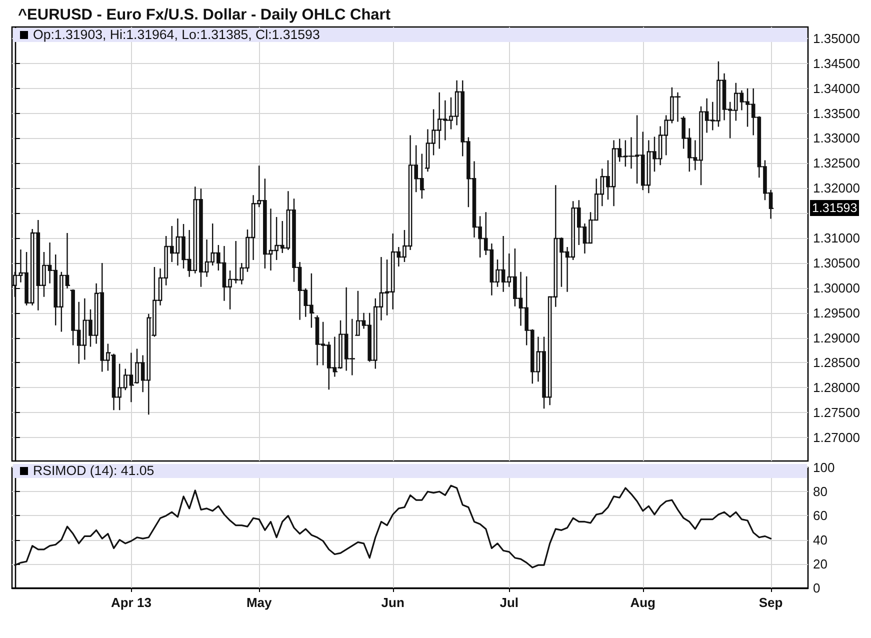 The image size is (871, 638). I want to click on y-tick-label: 1.30000, so click(836, 288).